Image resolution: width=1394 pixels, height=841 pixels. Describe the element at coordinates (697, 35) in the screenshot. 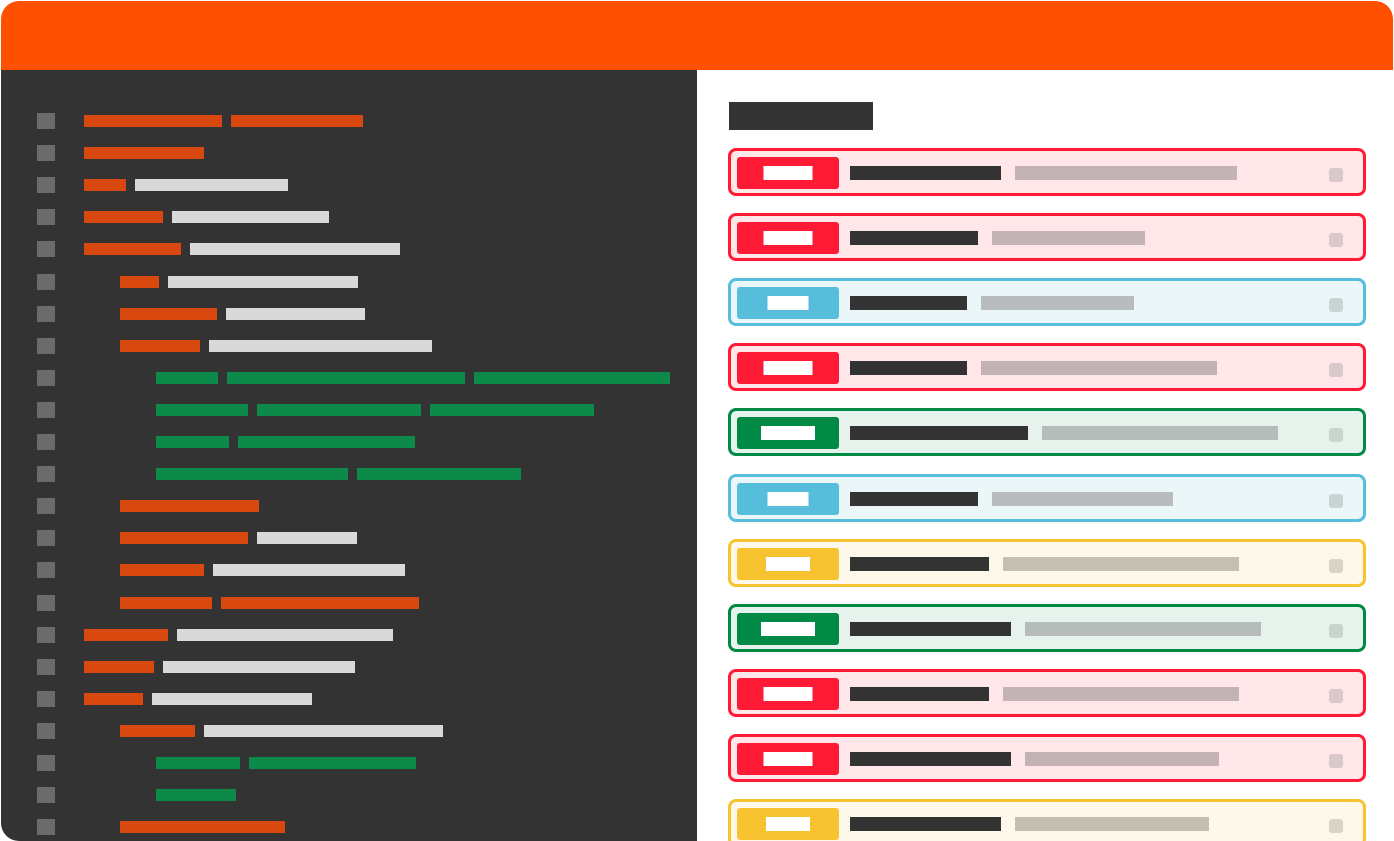

I see `title-bar` at that location.